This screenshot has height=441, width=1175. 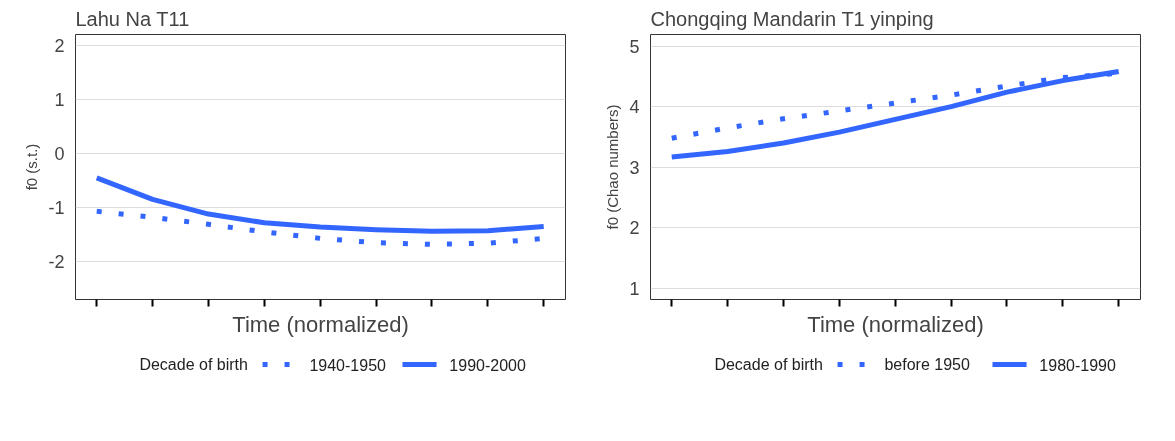 I want to click on chart-title: Chongqing Mandarin T1 yinping, so click(x=792, y=18).